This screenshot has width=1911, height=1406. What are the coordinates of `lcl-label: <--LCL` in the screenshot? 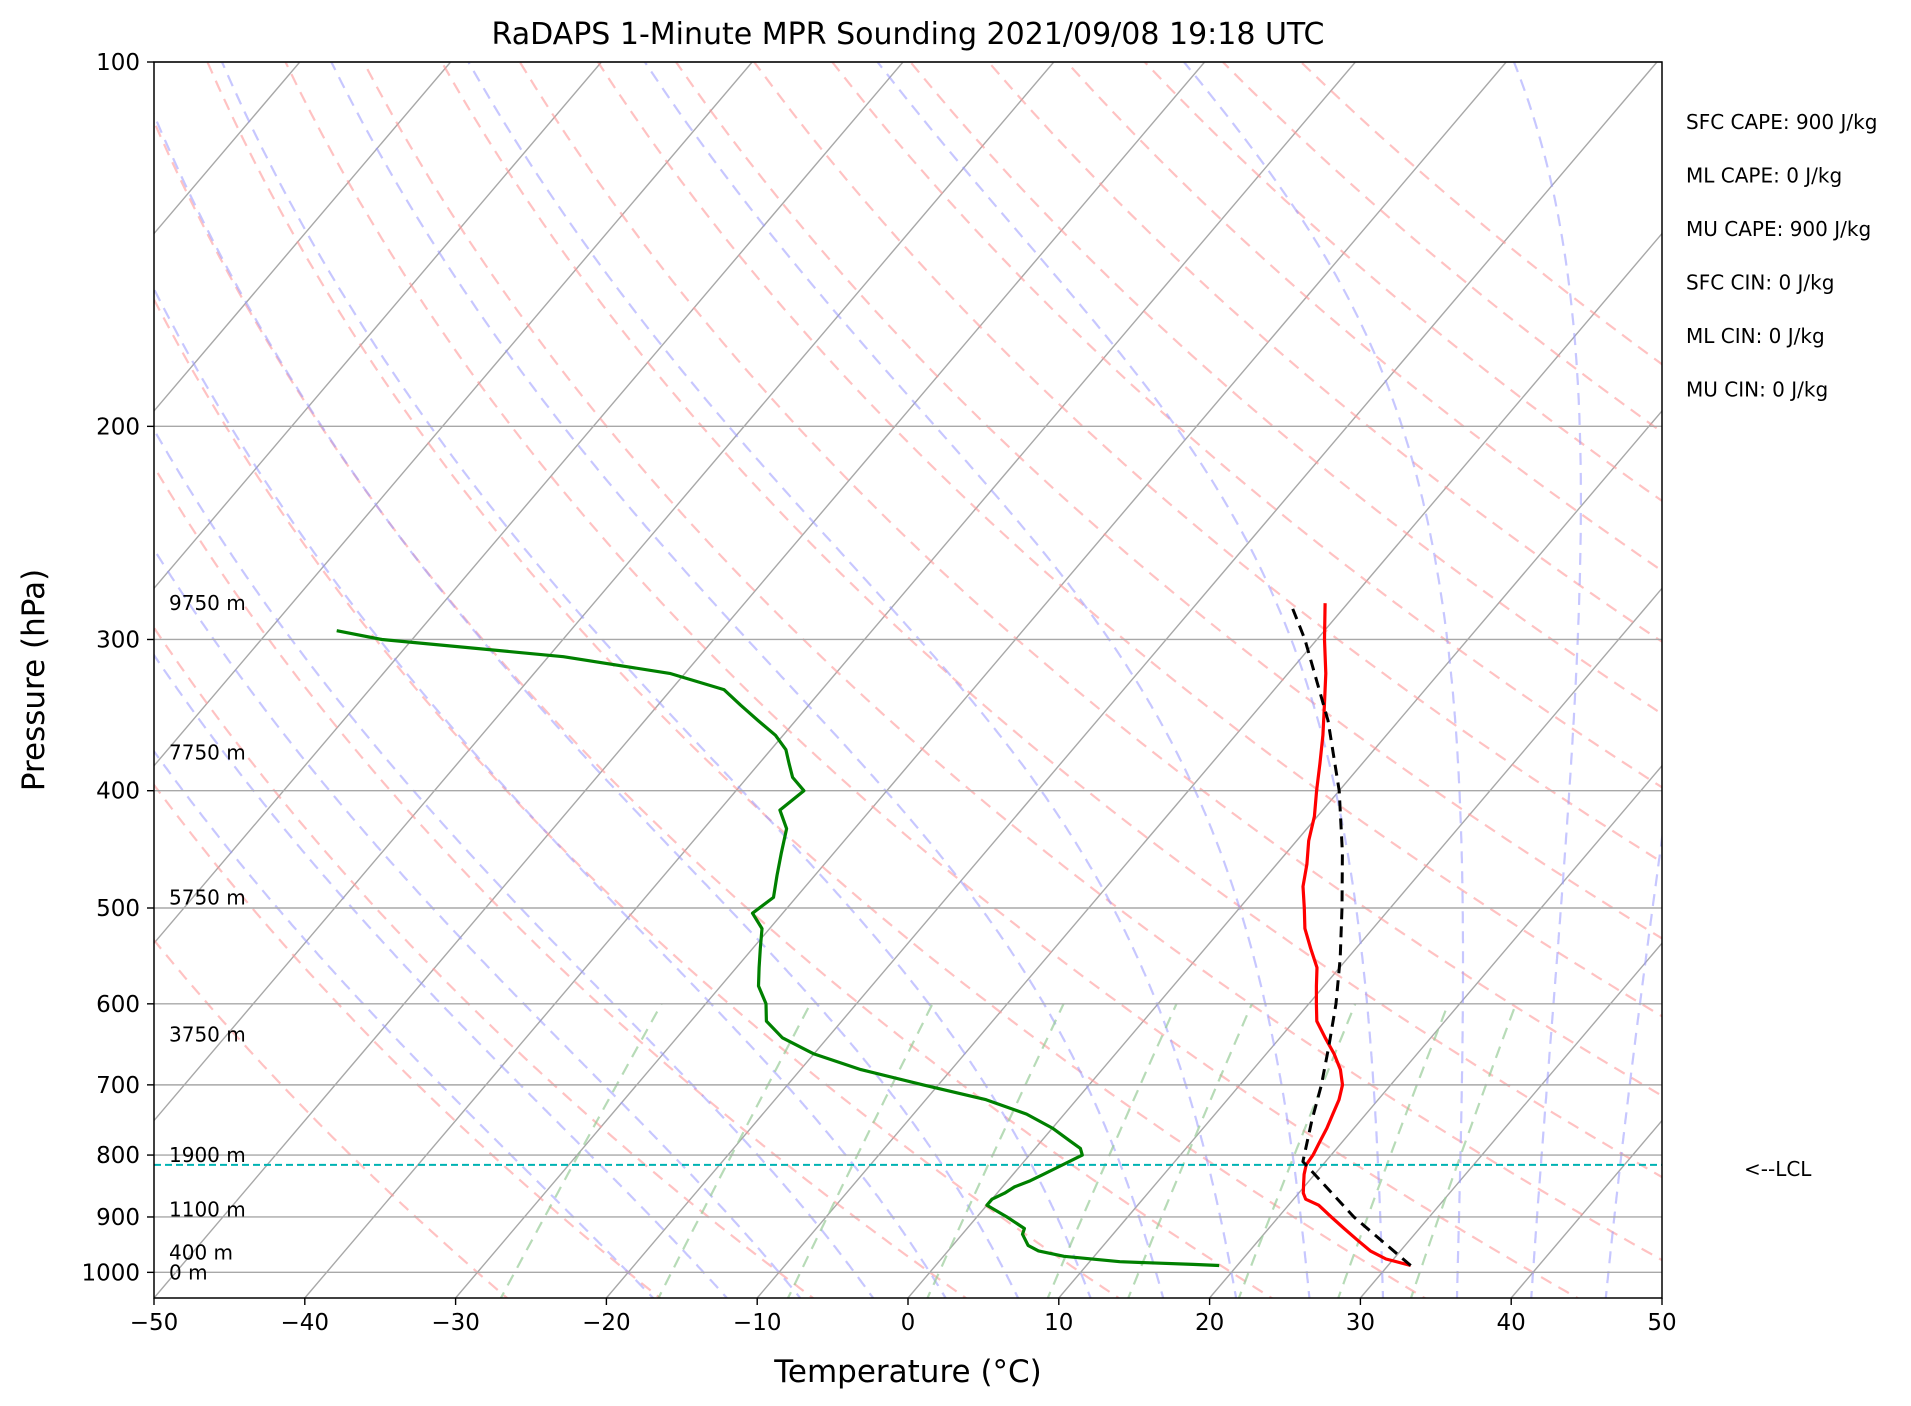 It's located at (1778, 1169).